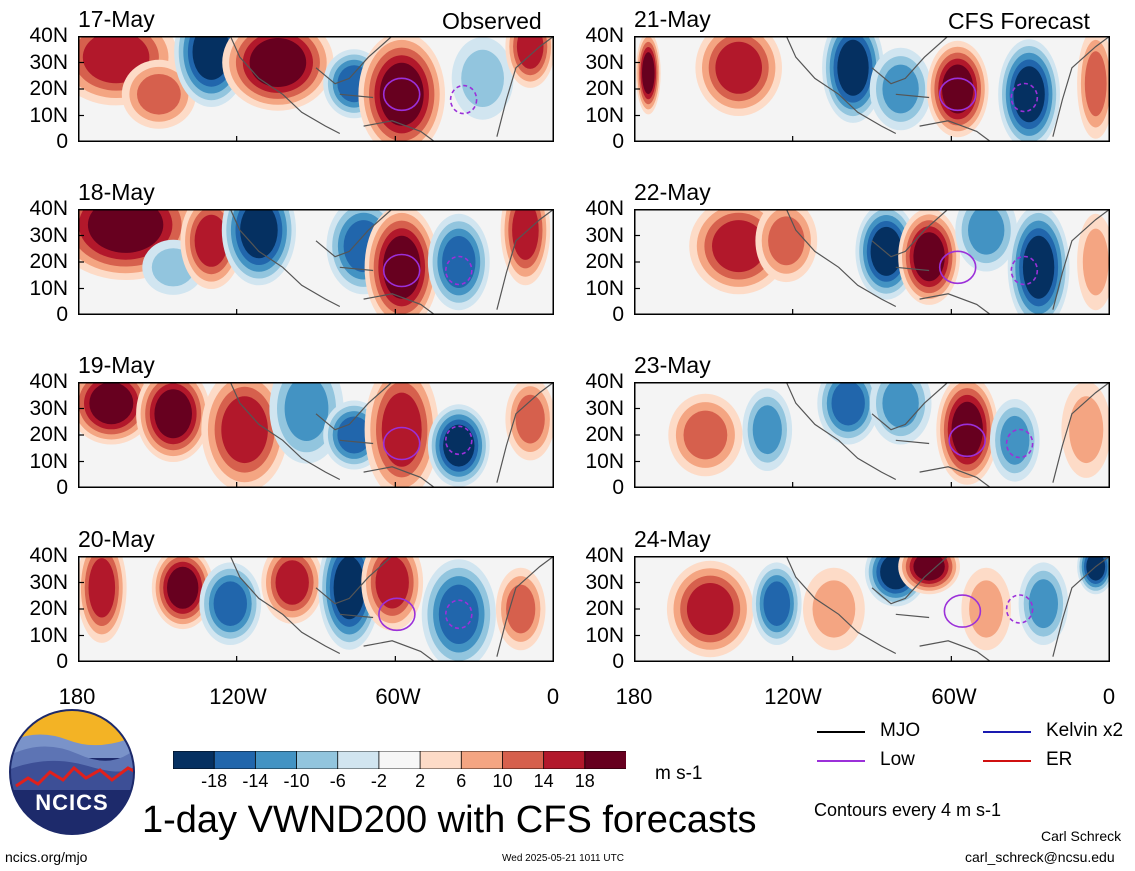 The height and width of the screenshot is (871, 1135). Describe the element at coordinates (841, 732) in the screenshot. I see `mjo-legend-line` at that location.